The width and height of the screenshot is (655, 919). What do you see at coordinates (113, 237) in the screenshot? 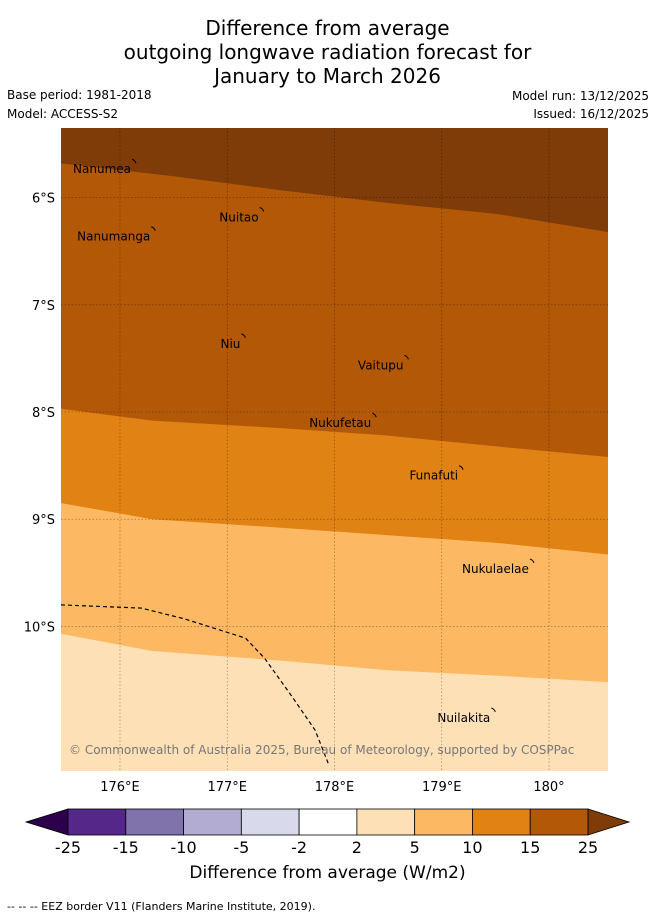
I see `place-label: Nanumanga` at bounding box center [113, 237].